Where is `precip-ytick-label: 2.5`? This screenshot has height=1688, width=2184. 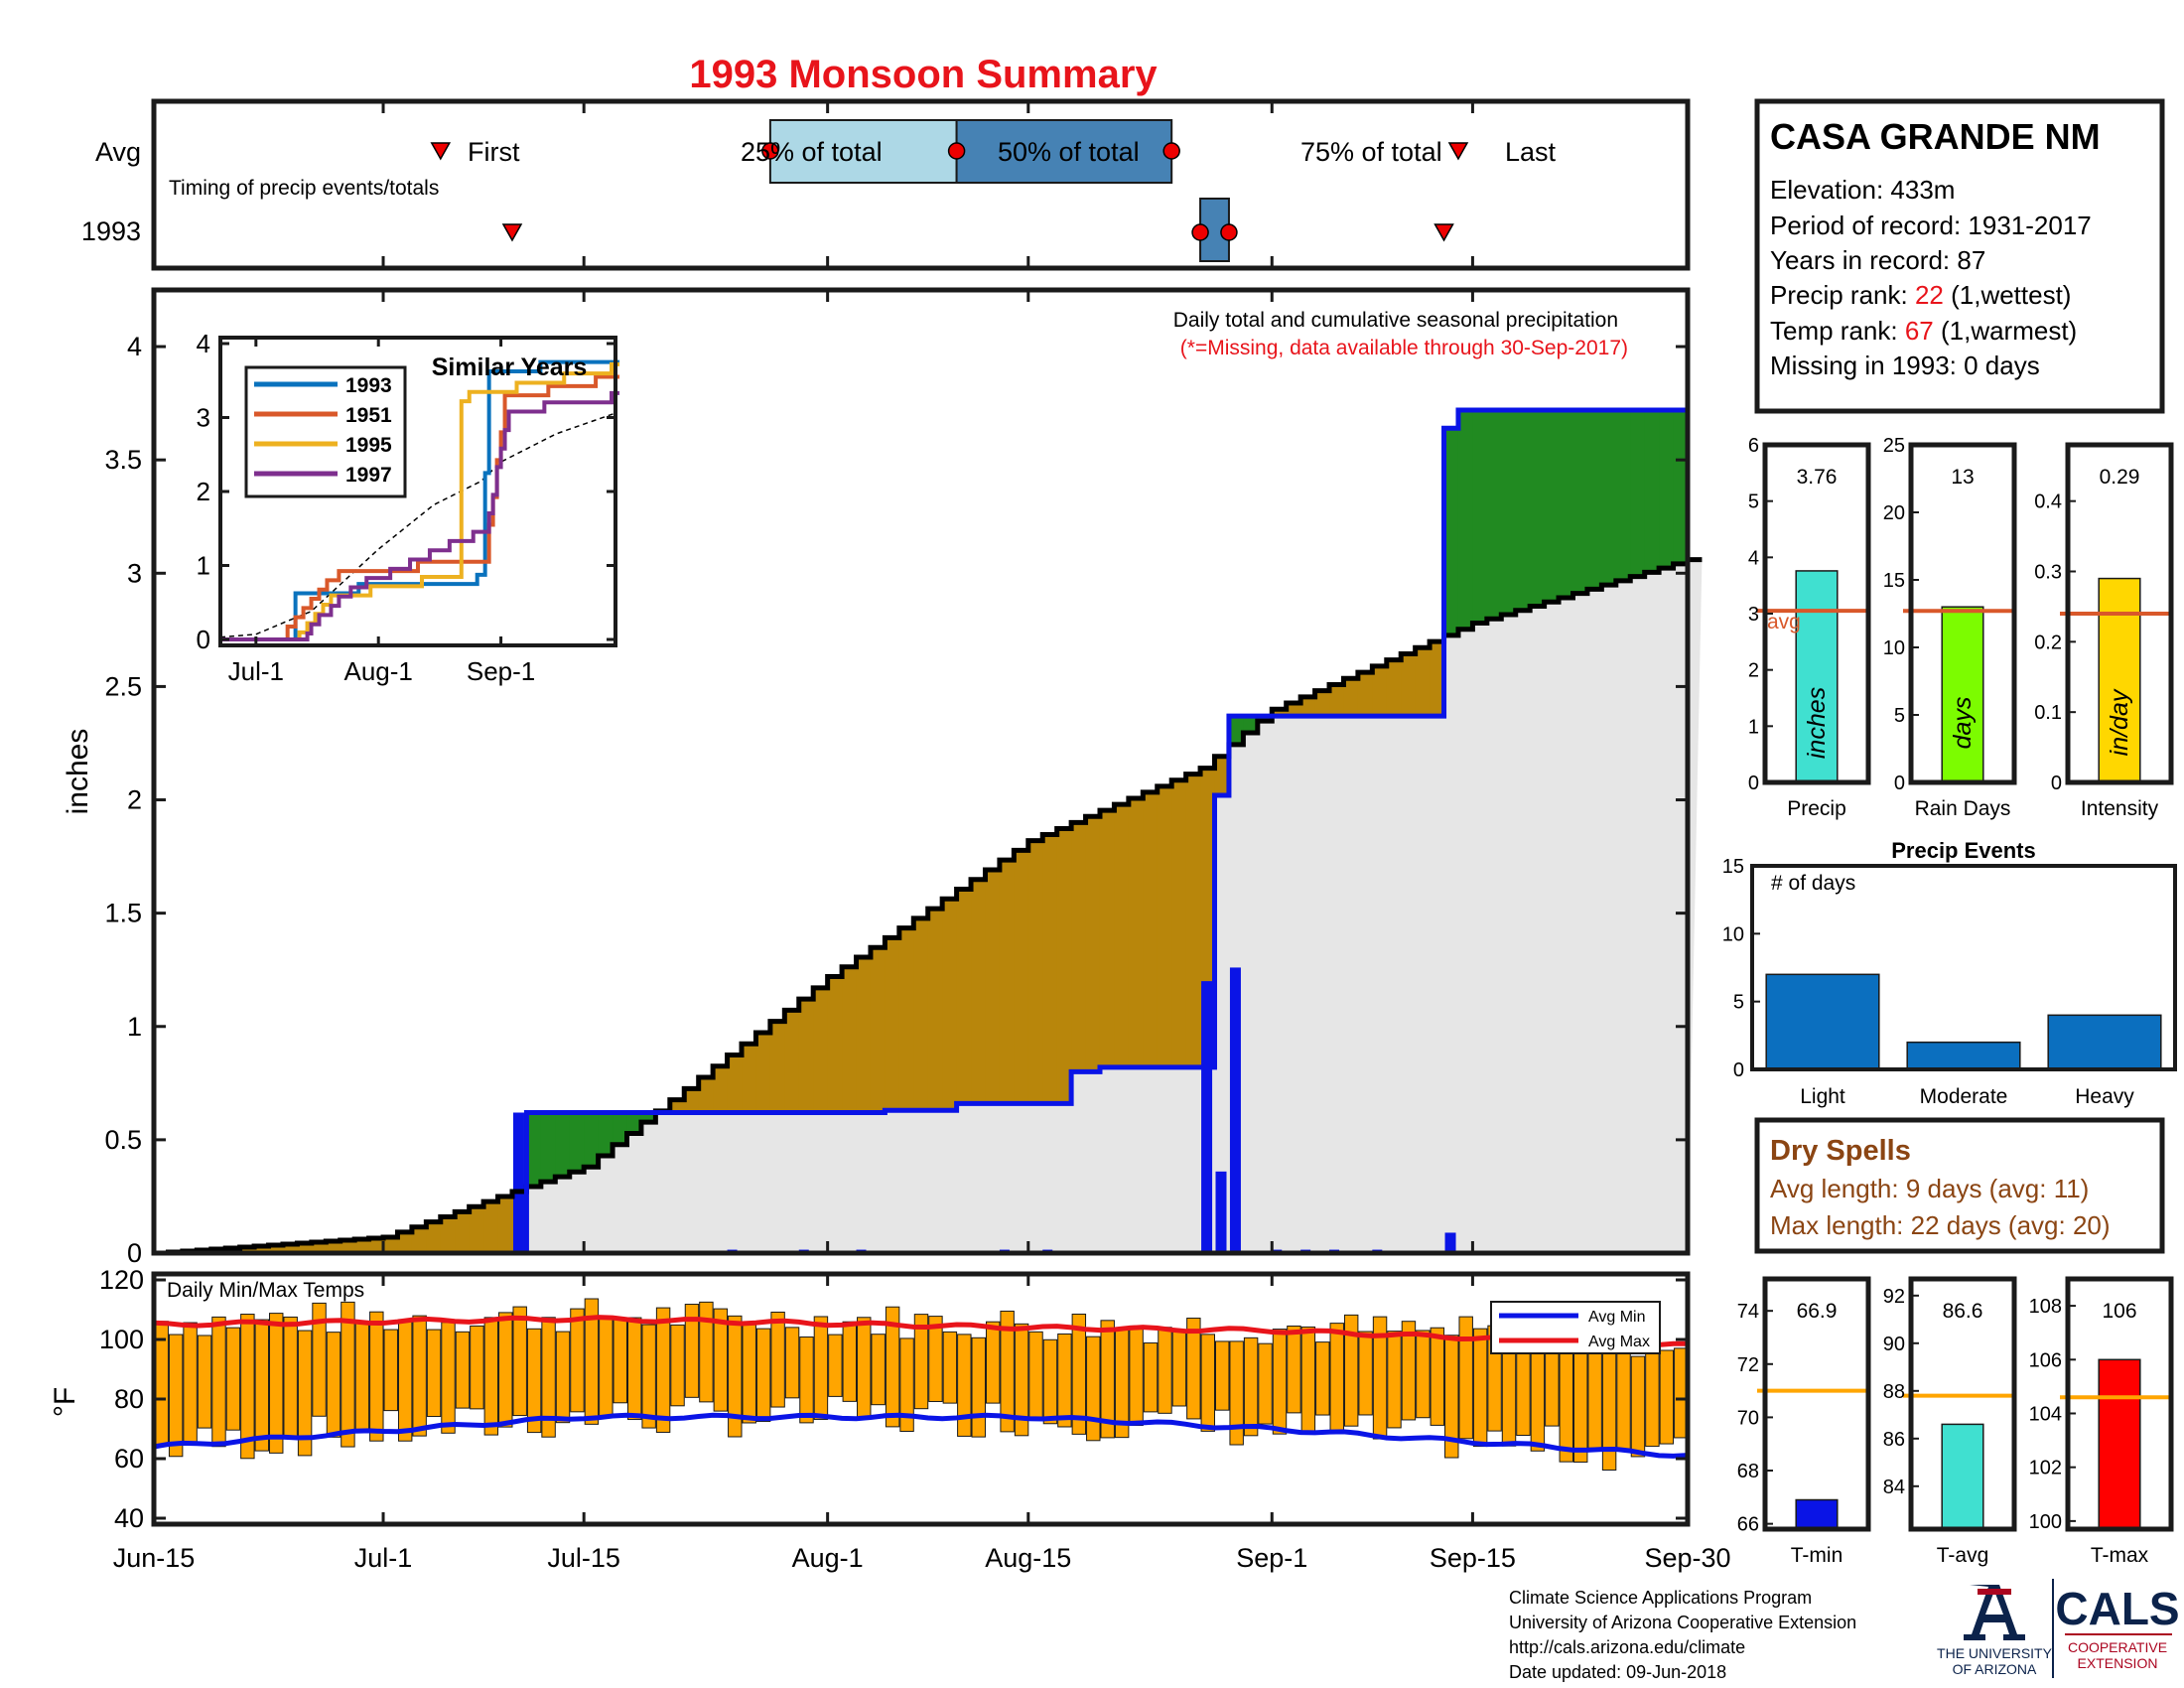 precip-ytick-label: 2.5 is located at coordinates (123, 686).